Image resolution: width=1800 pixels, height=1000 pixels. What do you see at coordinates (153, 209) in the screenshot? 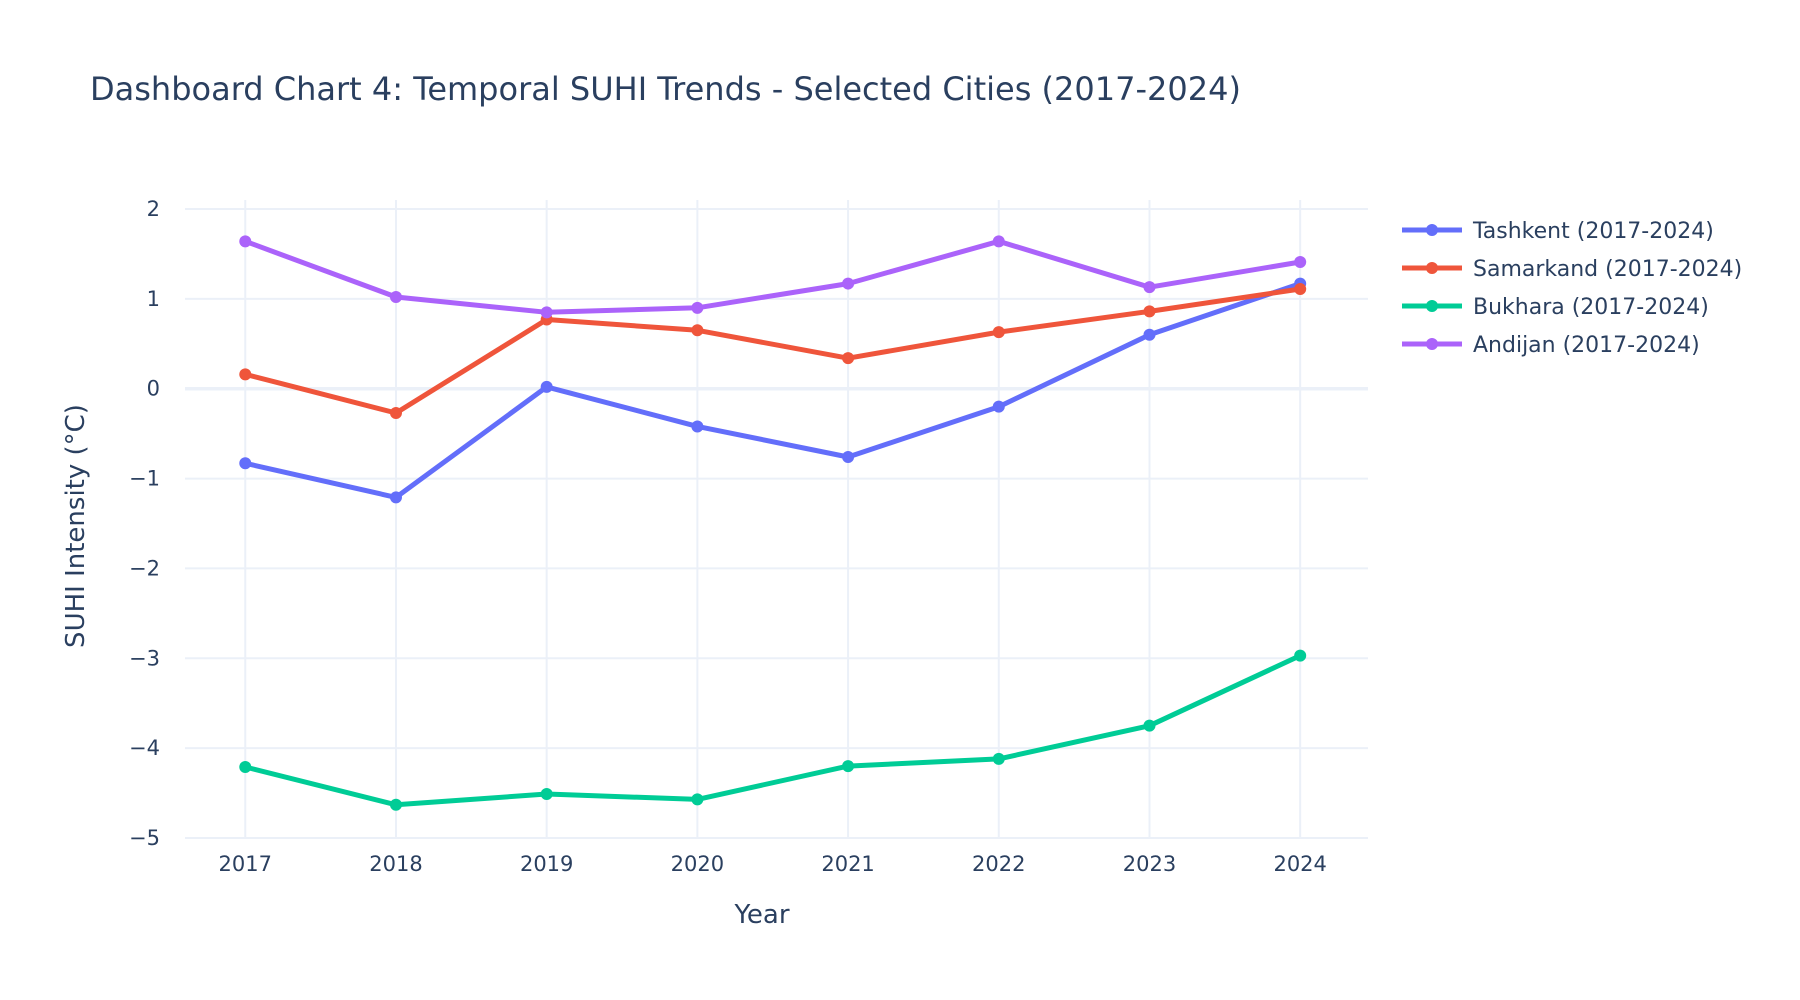
I see `y-tick-label: 2` at bounding box center [153, 209].